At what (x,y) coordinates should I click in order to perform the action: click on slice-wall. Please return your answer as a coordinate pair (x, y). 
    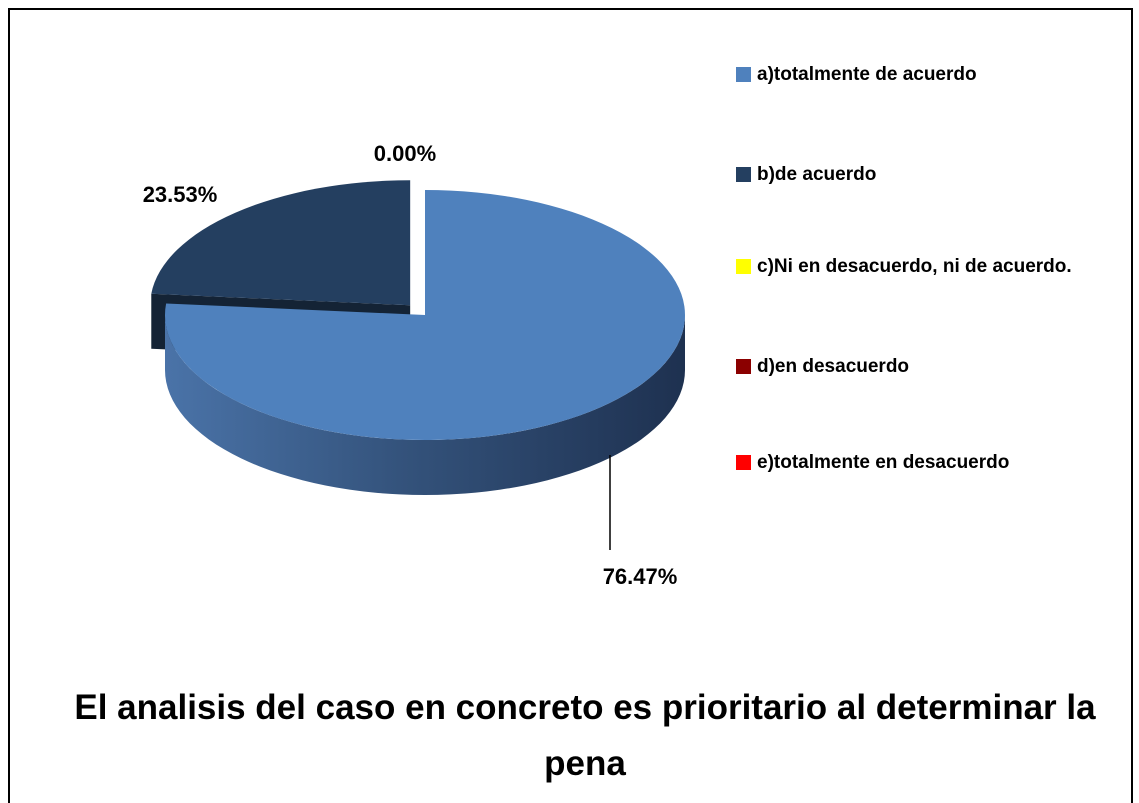
    Looking at the image, I should click on (425, 405).